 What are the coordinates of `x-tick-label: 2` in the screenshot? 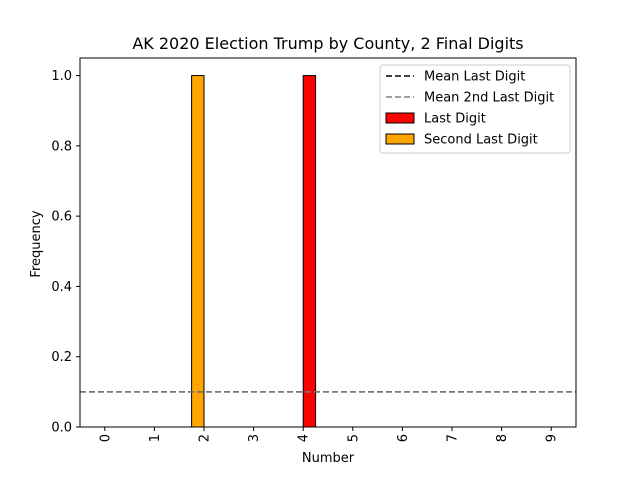 It's located at (205, 438).